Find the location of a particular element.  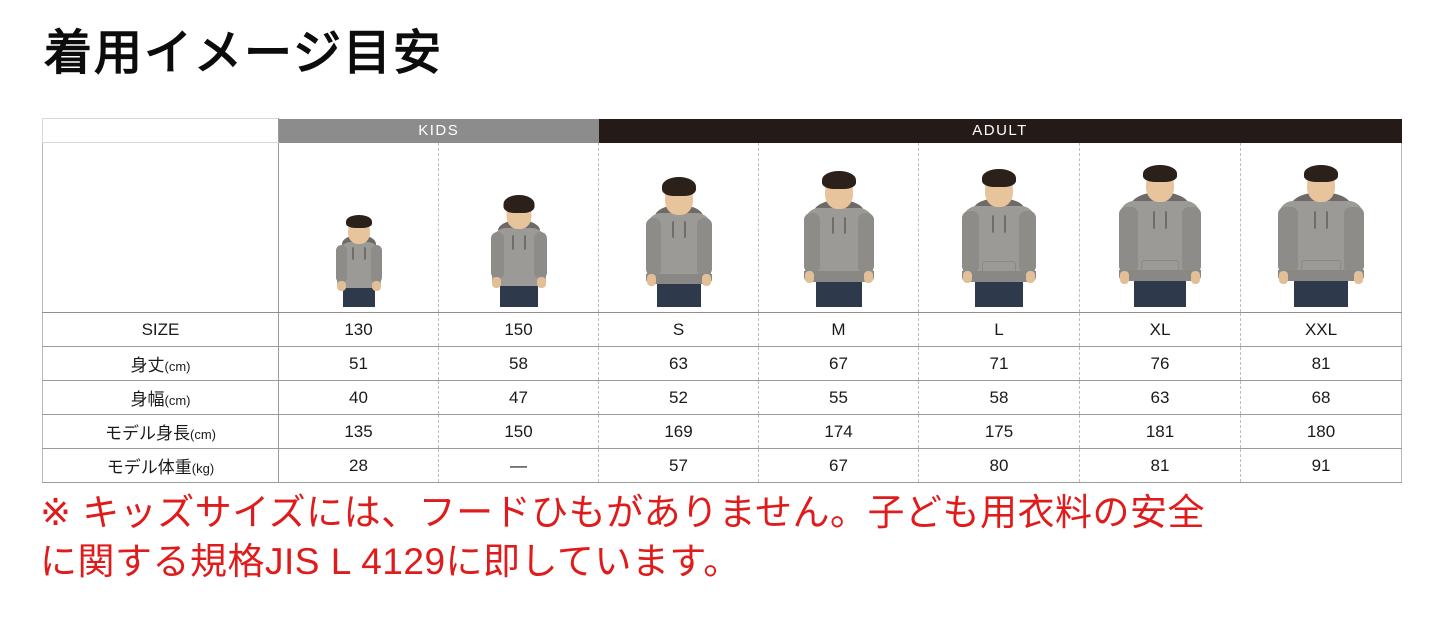

cell-model-height-L: 175 is located at coordinates (999, 431).